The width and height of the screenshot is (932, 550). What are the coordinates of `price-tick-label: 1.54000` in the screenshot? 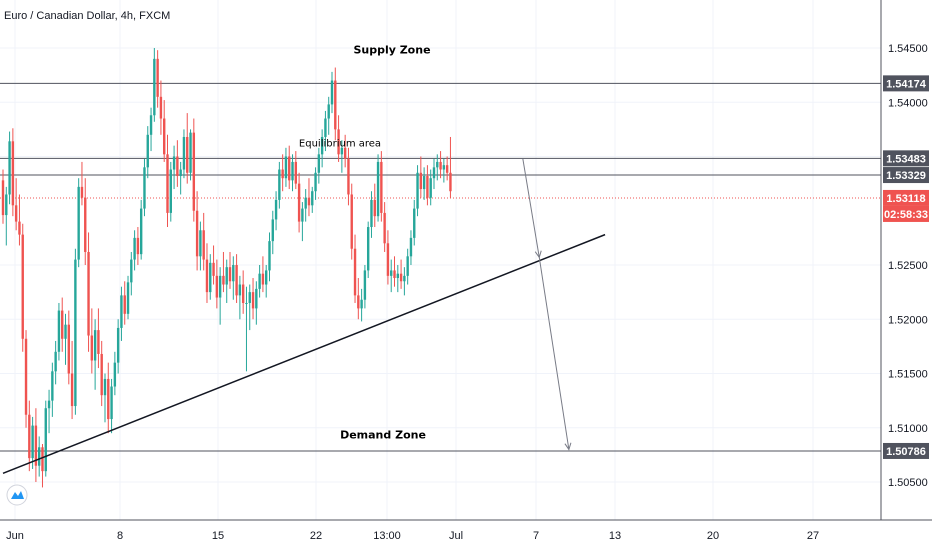 It's located at (908, 103).